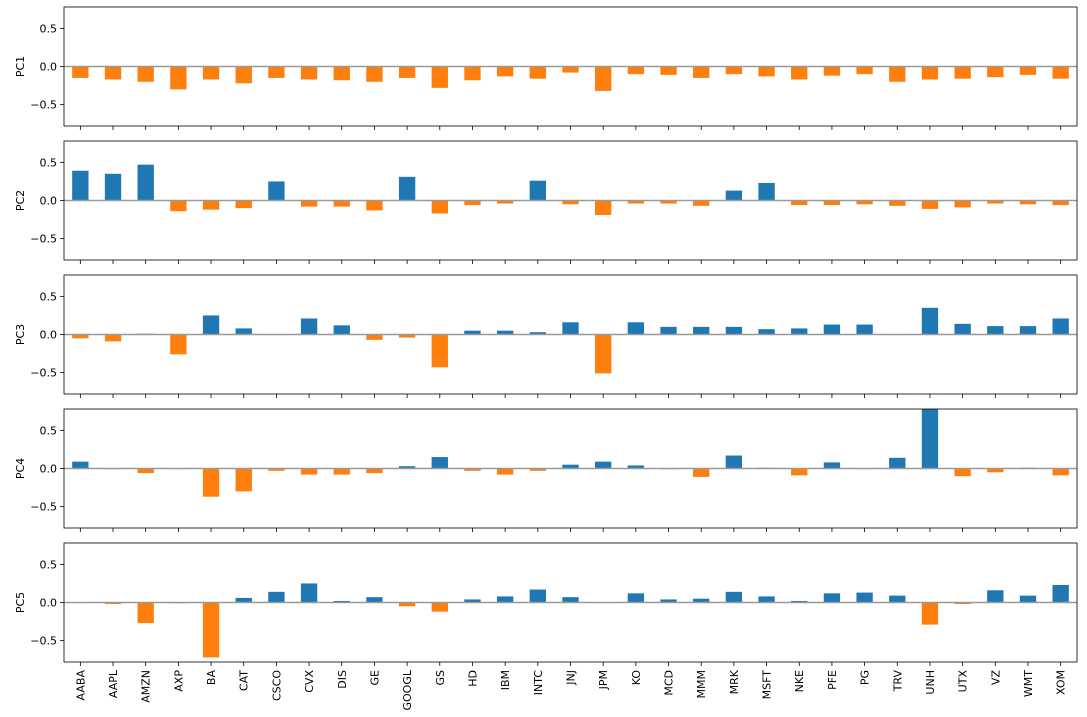  I want to click on x-tick-label-nke: NKE, so click(799, 681).